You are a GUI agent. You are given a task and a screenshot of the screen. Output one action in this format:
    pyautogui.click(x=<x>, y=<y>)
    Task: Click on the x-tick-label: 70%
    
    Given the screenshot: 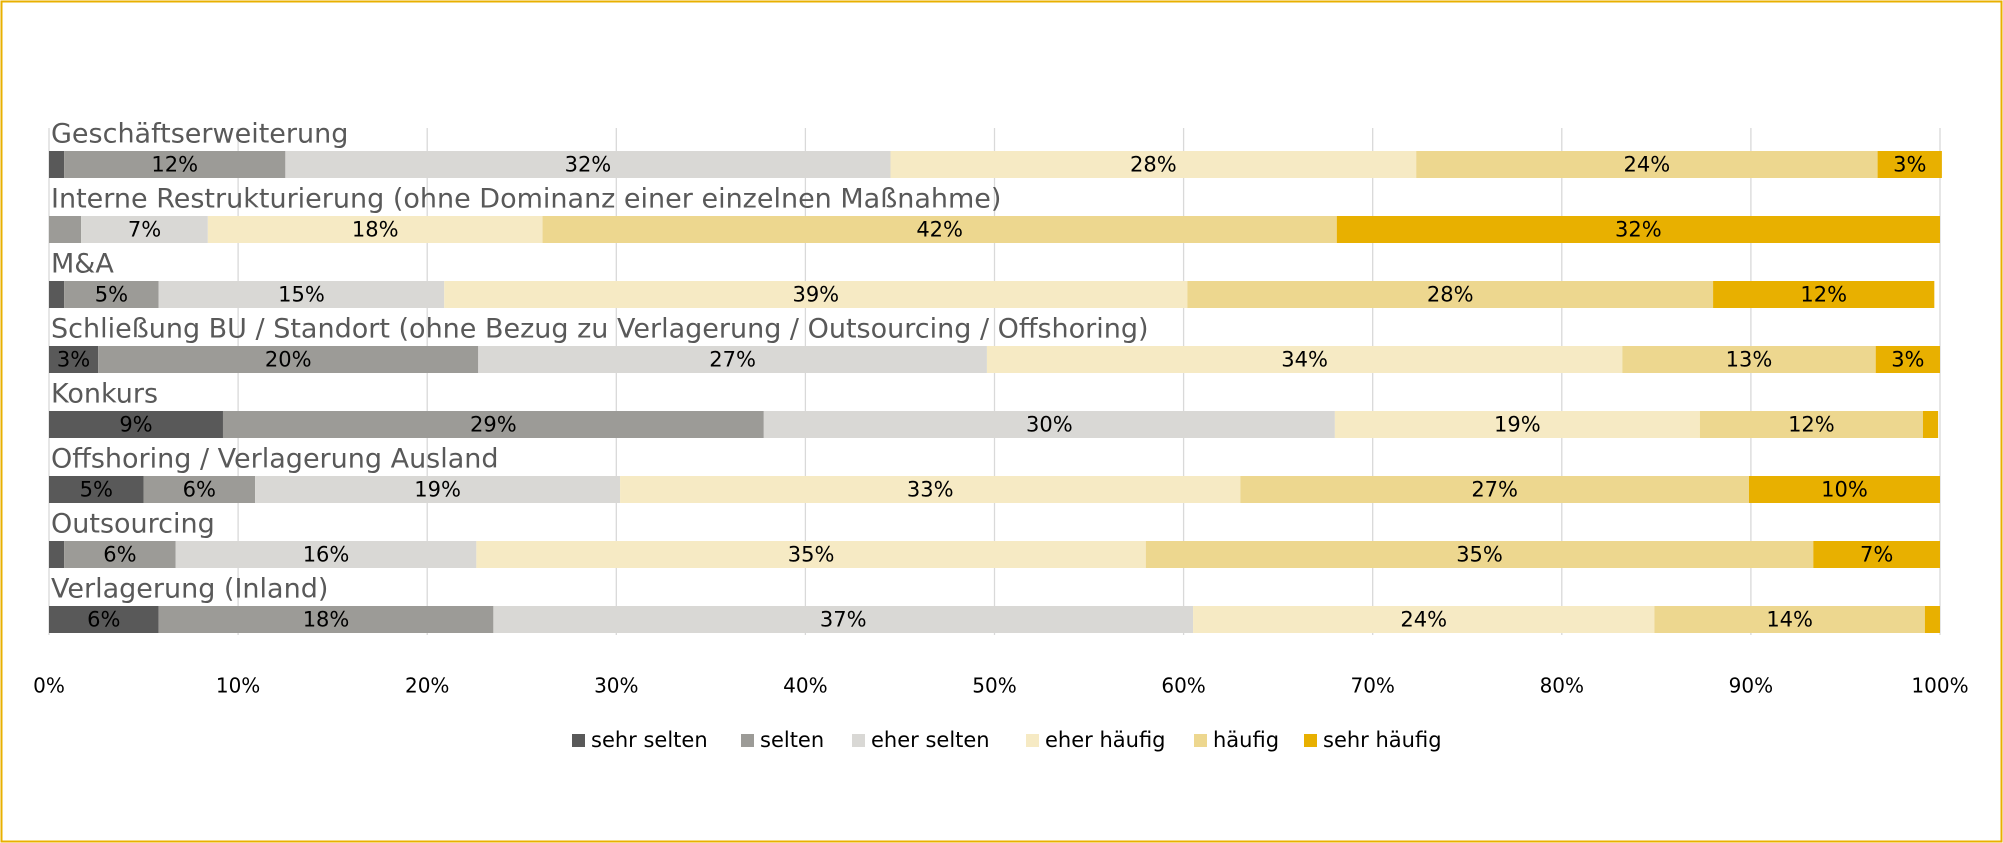 What is the action you would take?
    pyautogui.click(x=1372, y=686)
    